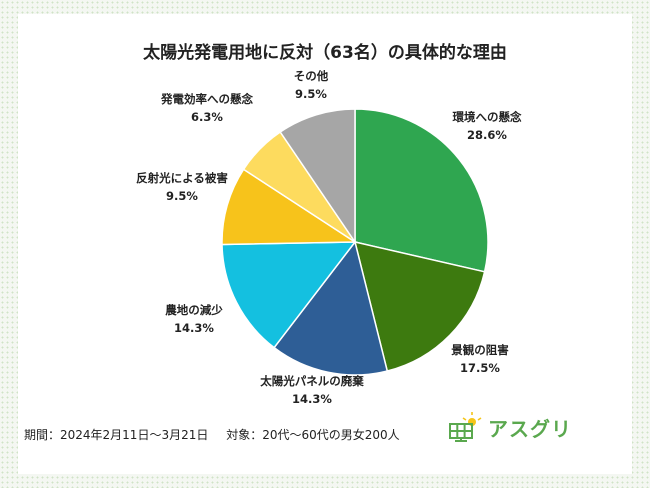 The width and height of the screenshot is (650, 488). I want to click on slice-label: 太陽光パネルの廃棄 14.3%, so click(311, 390).